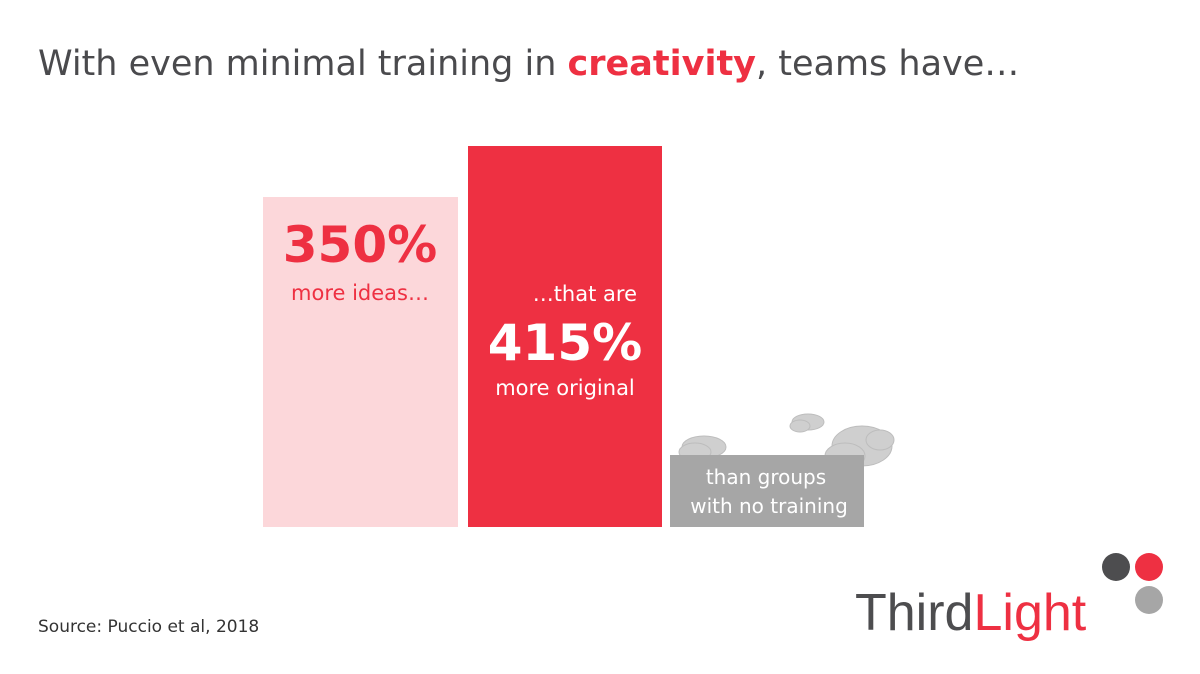 The width and height of the screenshot is (1200, 674). What do you see at coordinates (565, 343) in the screenshot?
I see `card-value: 415%` at bounding box center [565, 343].